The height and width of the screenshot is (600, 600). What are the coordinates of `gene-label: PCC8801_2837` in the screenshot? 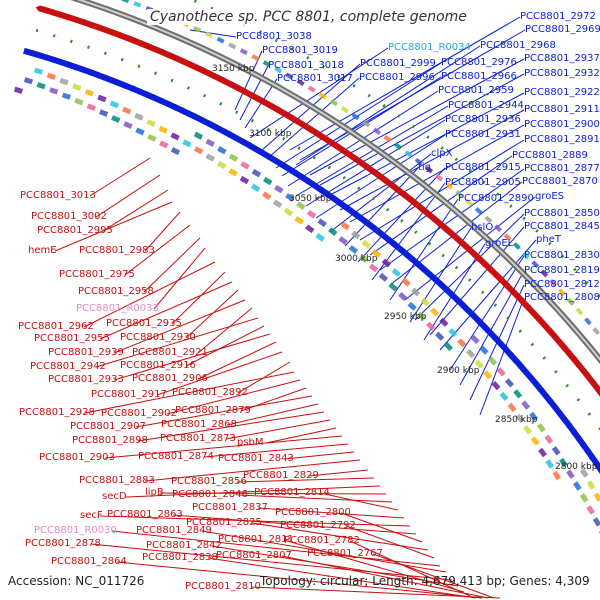 It's located at (230, 507).